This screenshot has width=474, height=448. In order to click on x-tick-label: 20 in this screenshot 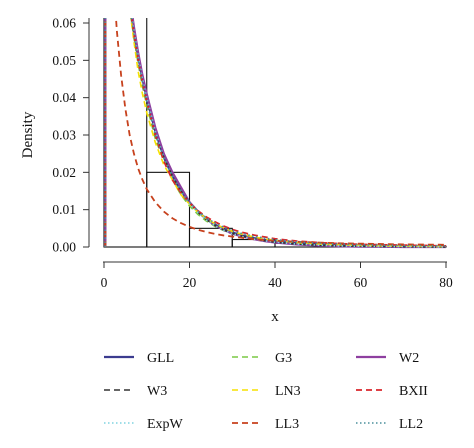, I will do `click(190, 282)`.